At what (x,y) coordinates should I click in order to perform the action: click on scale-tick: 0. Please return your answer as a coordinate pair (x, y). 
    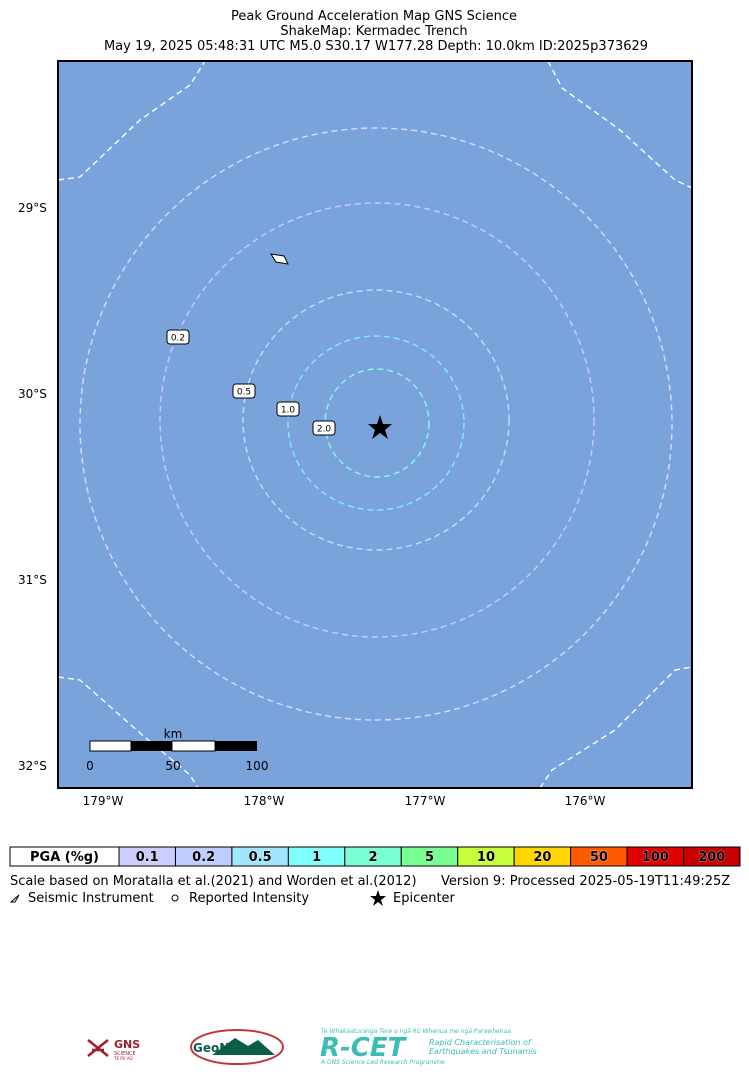
    Looking at the image, I should click on (90, 766).